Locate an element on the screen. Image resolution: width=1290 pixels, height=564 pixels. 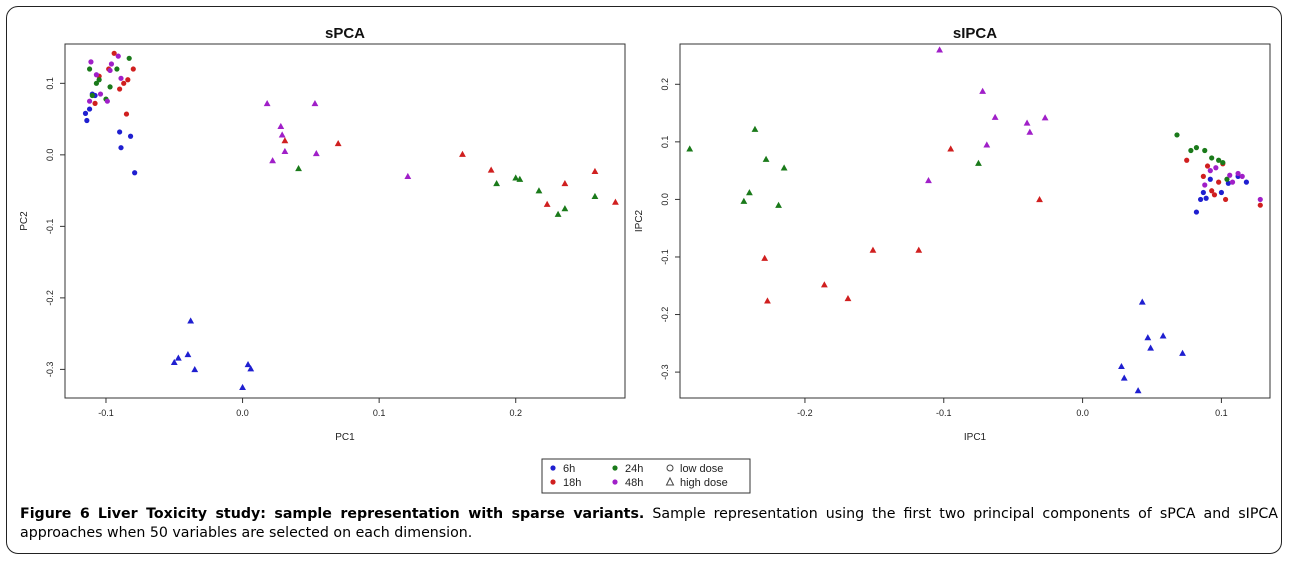
x-tick-label: -0.1 is located at coordinates (944, 413).